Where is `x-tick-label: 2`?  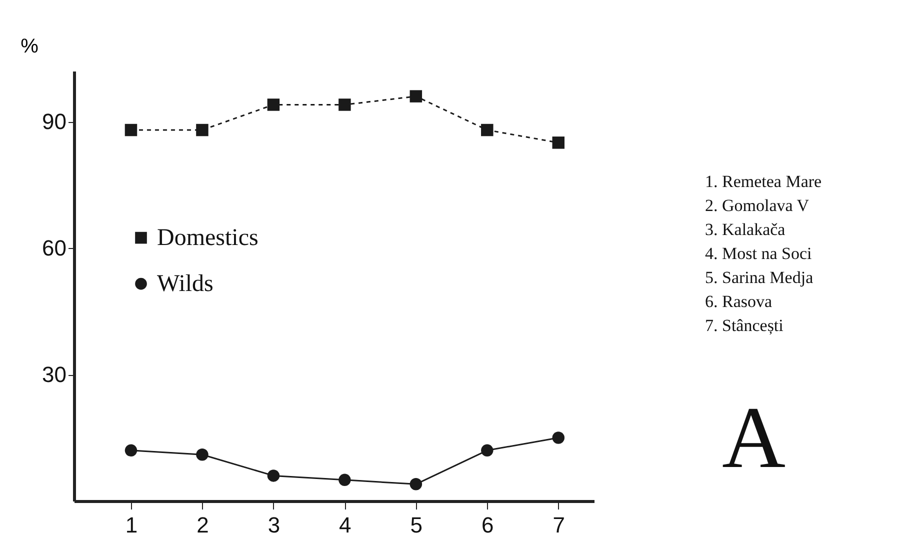 x-tick-label: 2 is located at coordinates (202, 525).